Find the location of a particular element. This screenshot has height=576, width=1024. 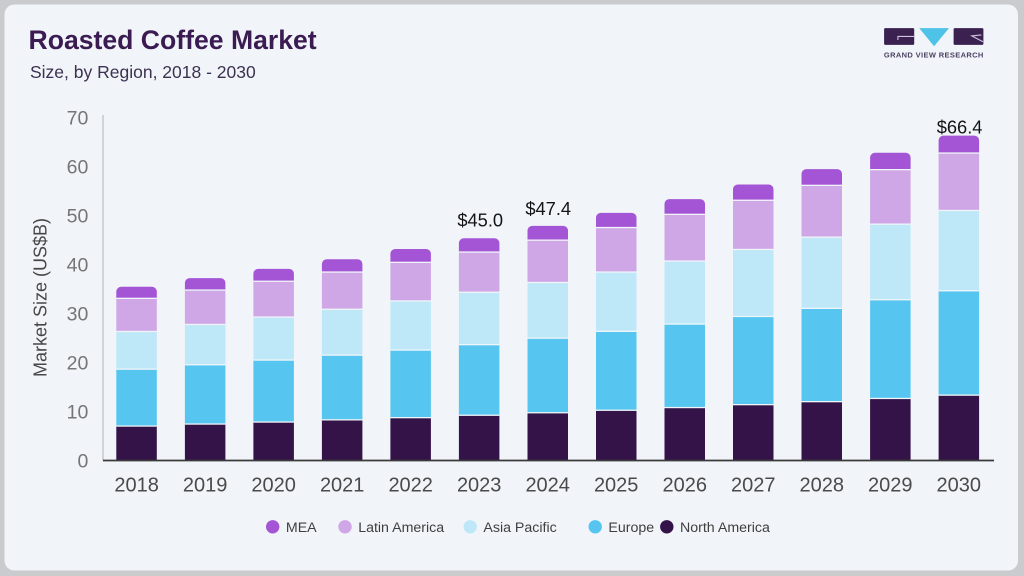

svg-text: 2022 is located at coordinates (410, 485).